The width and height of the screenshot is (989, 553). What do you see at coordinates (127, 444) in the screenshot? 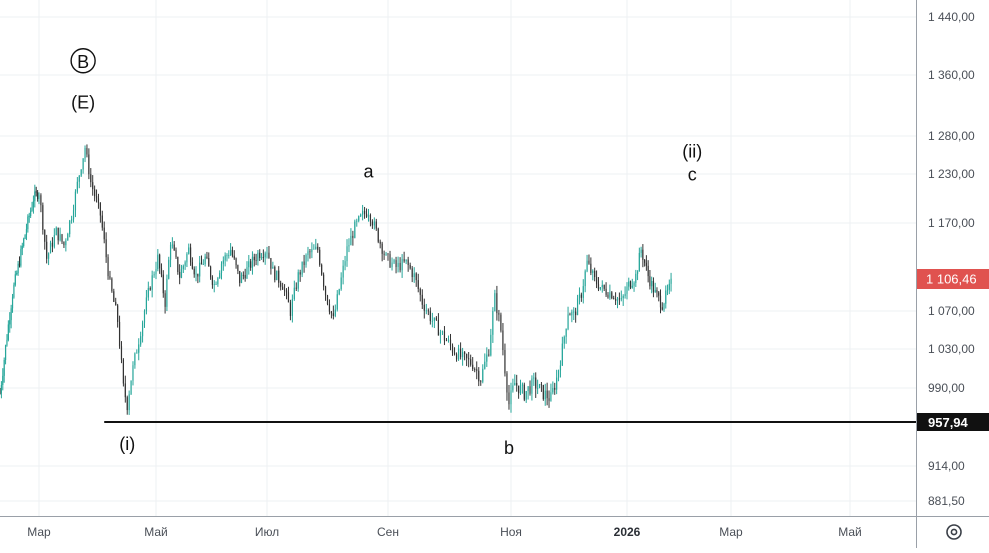
I see `wave-label: (i)` at bounding box center [127, 444].